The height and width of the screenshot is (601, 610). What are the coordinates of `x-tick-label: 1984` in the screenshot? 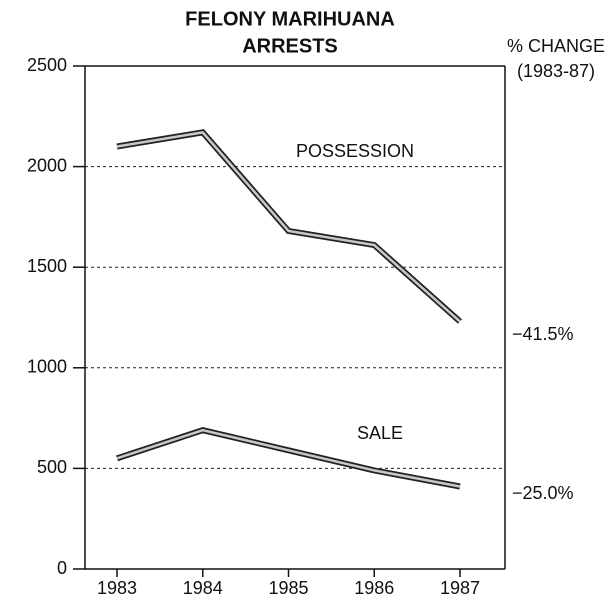 It's located at (203, 588).